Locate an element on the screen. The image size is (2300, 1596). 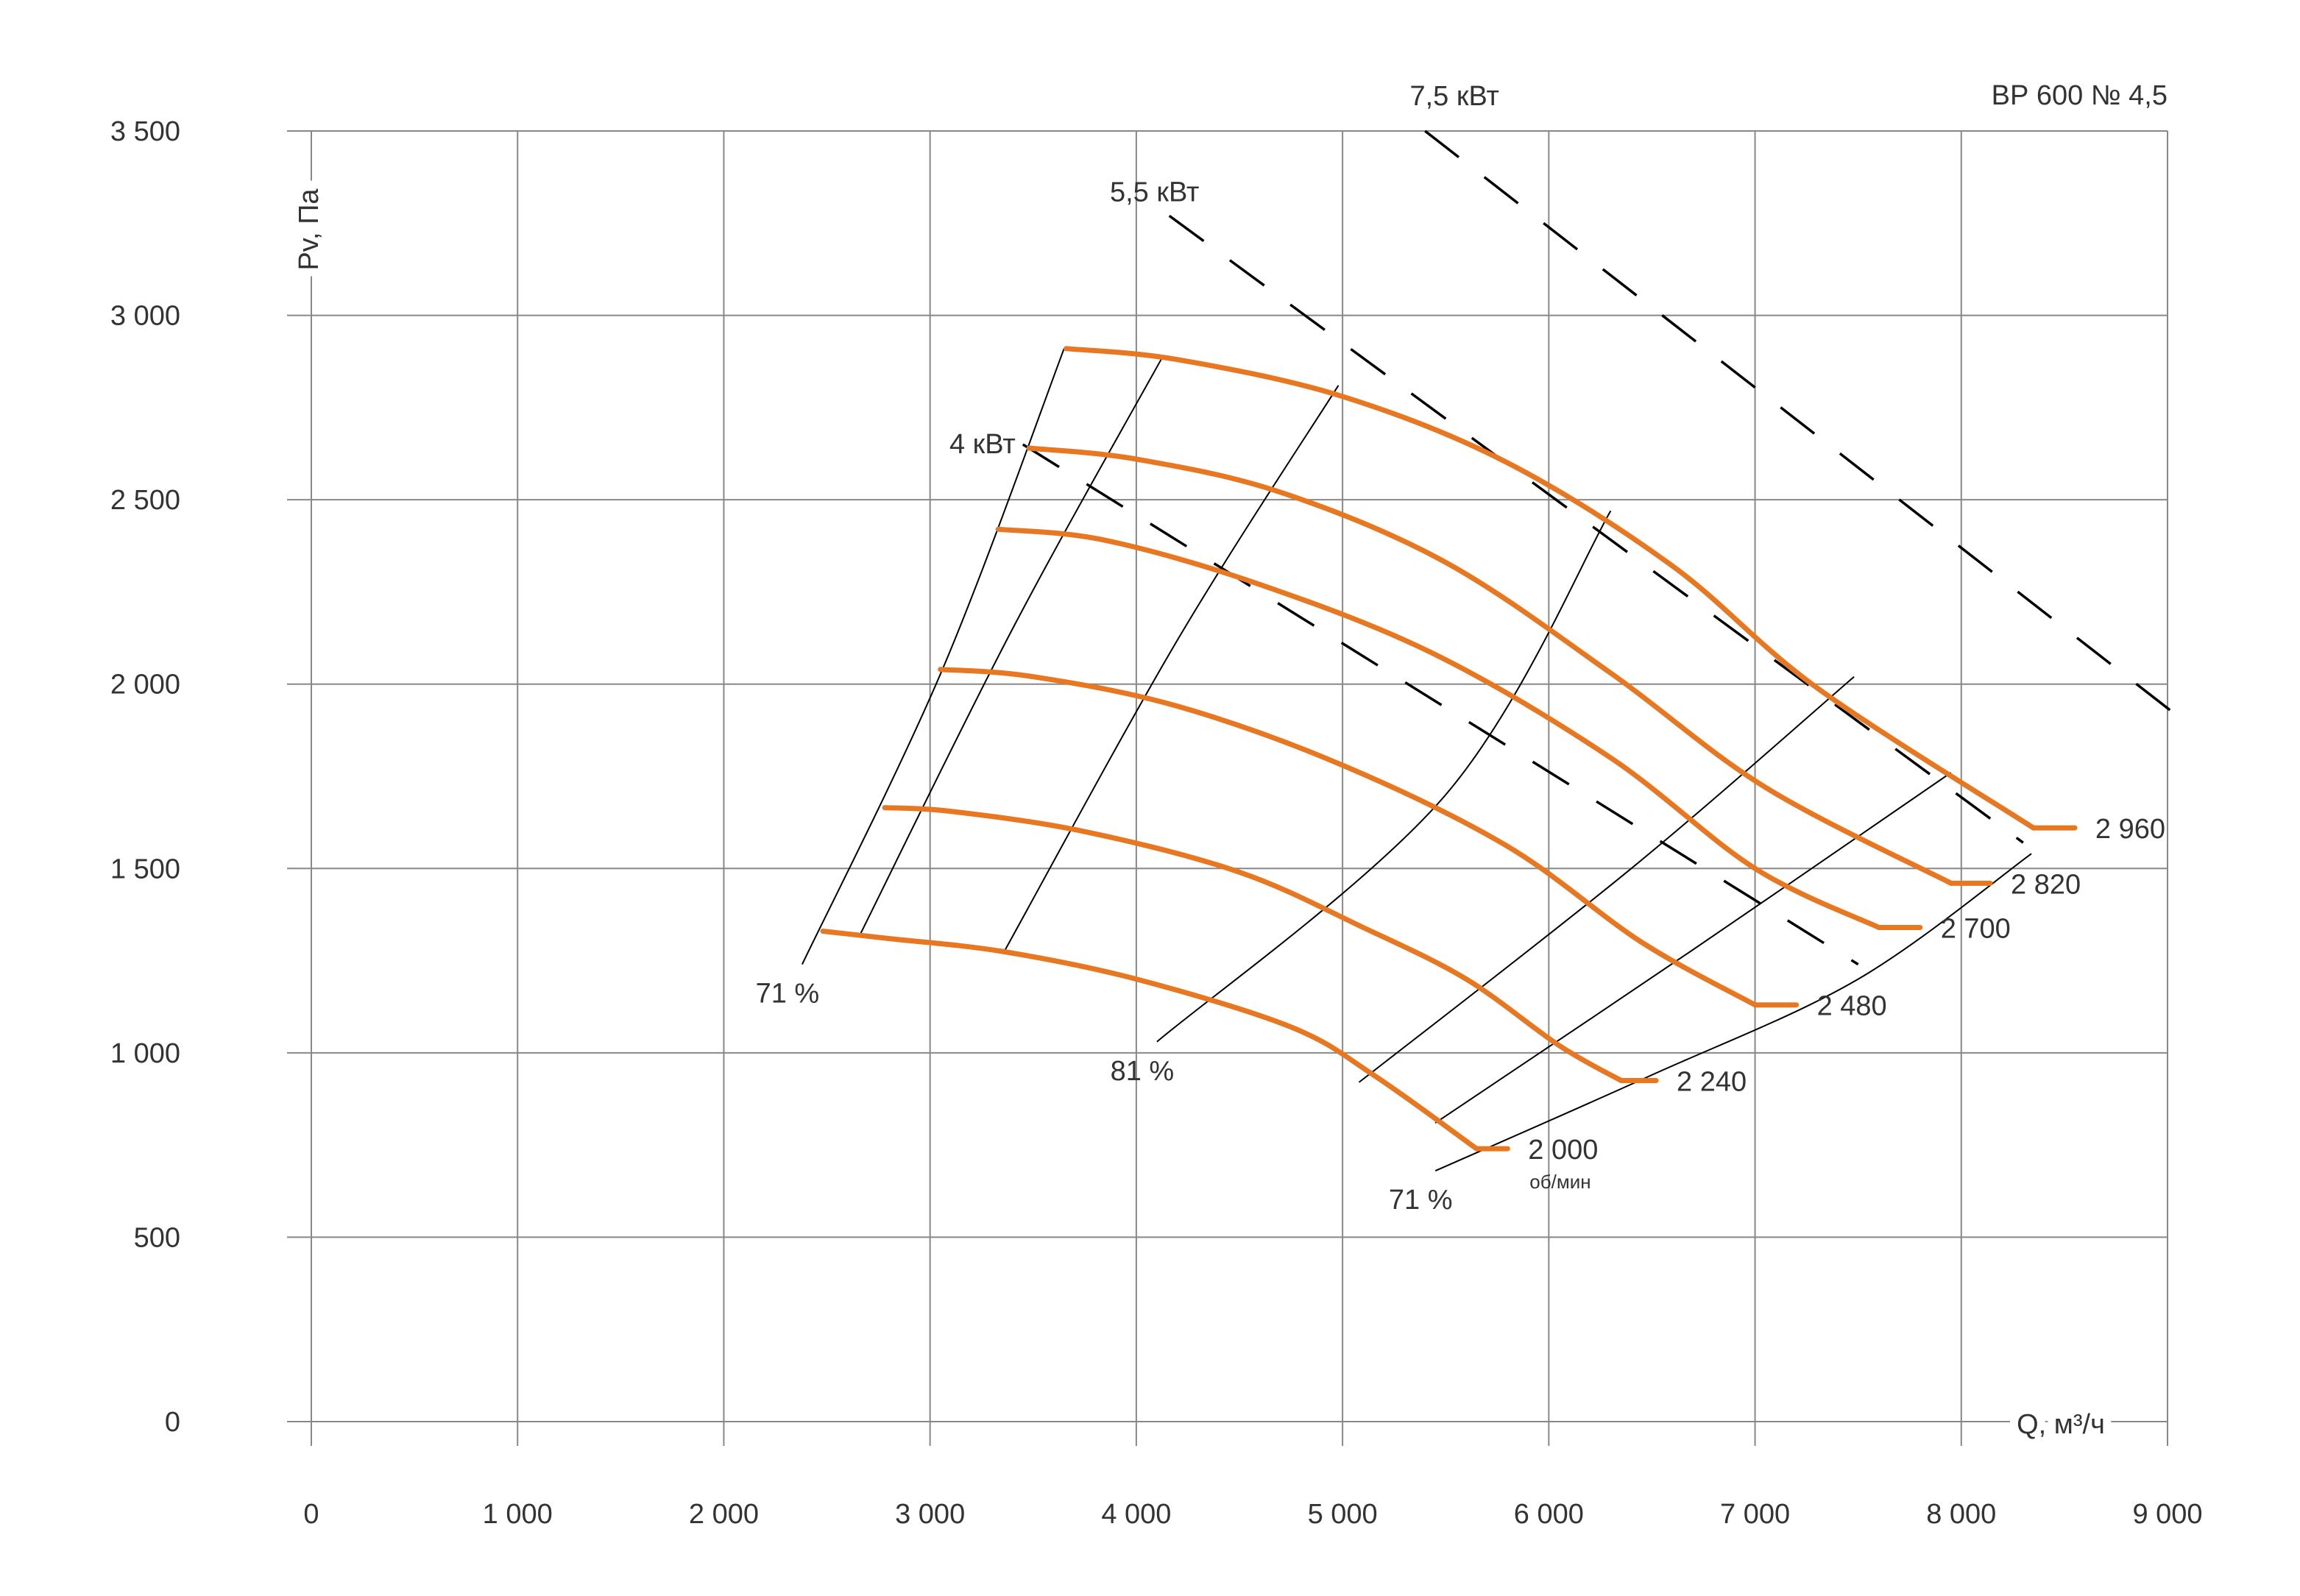
rpm-label: 2 000 is located at coordinates (1563, 1151).